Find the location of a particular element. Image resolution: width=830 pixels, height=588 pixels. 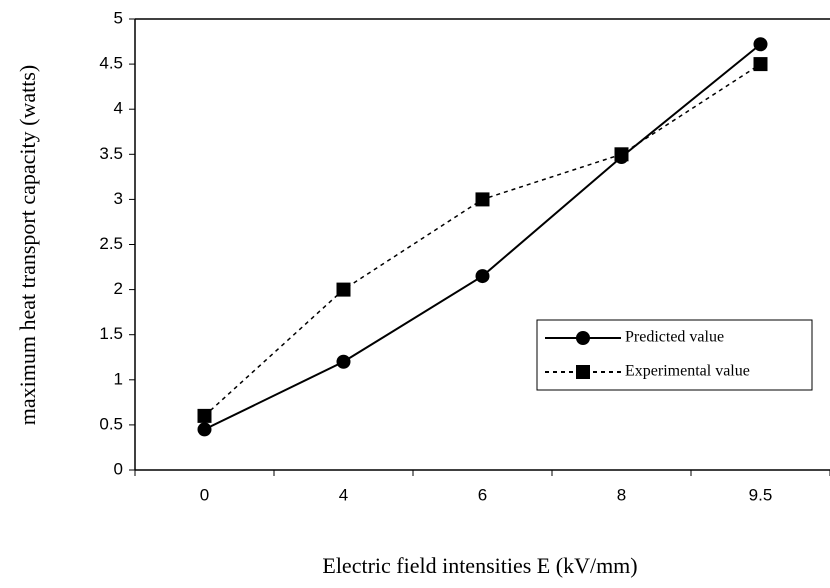

x-tick-label: 9.5 is located at coordinates (761, 494).